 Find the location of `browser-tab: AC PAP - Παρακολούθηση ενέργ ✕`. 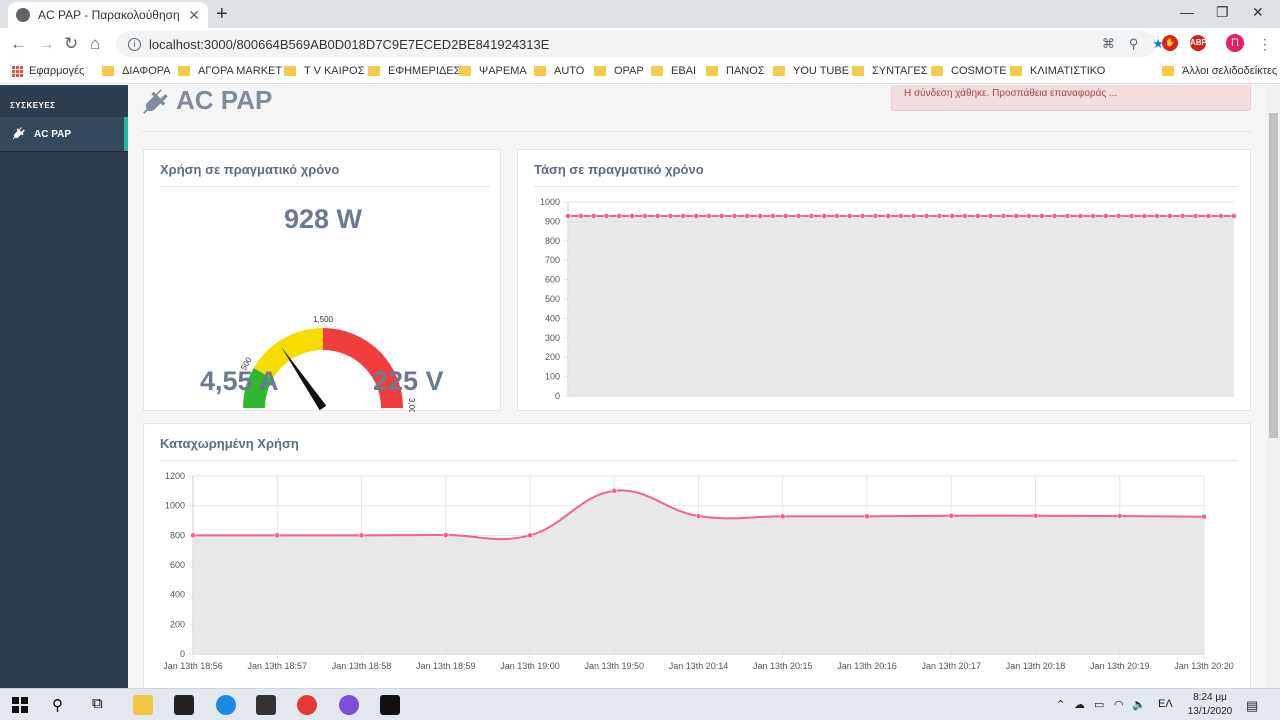

browser-tab: AC PAP - Παρακολούθηση ενέργ ✕ is located at coordinates (108, 15).